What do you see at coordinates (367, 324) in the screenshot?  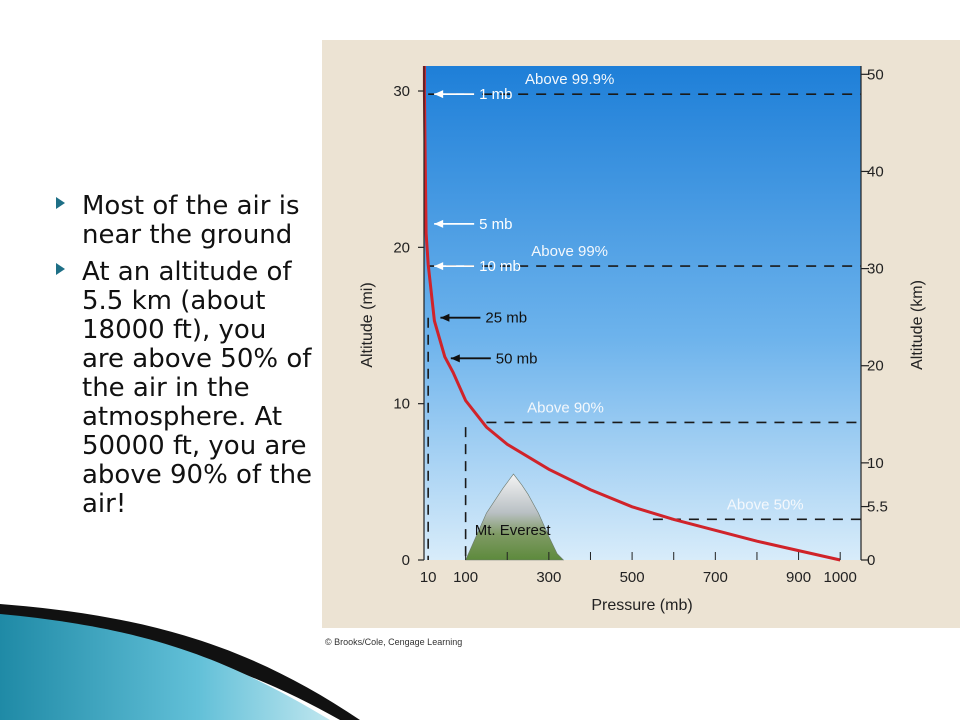 I see `y-axis-label: Altitude (mi)` at bounding box center [367, 324].